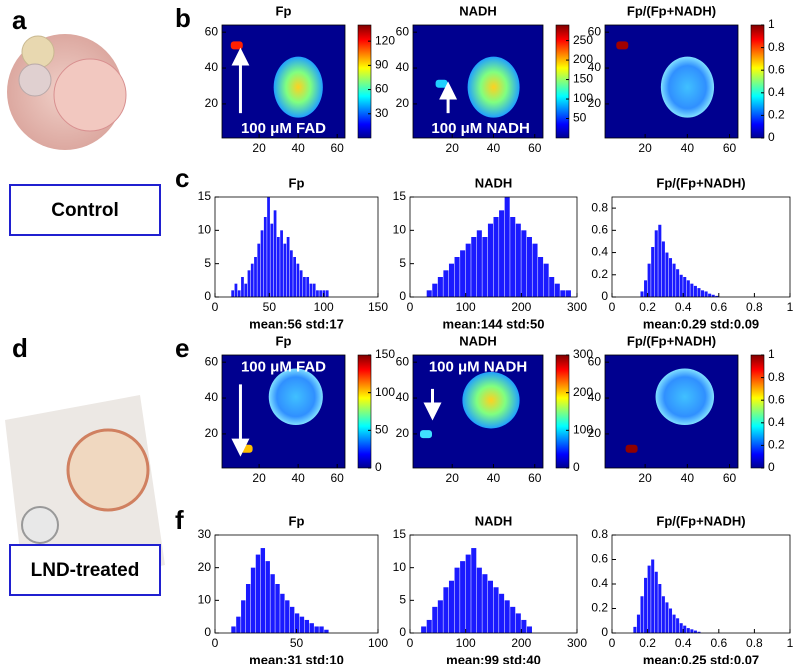  Describe the element at coordinates (754, 643) in the screenshot. I see `x-tick-label: 0.8` at that location.